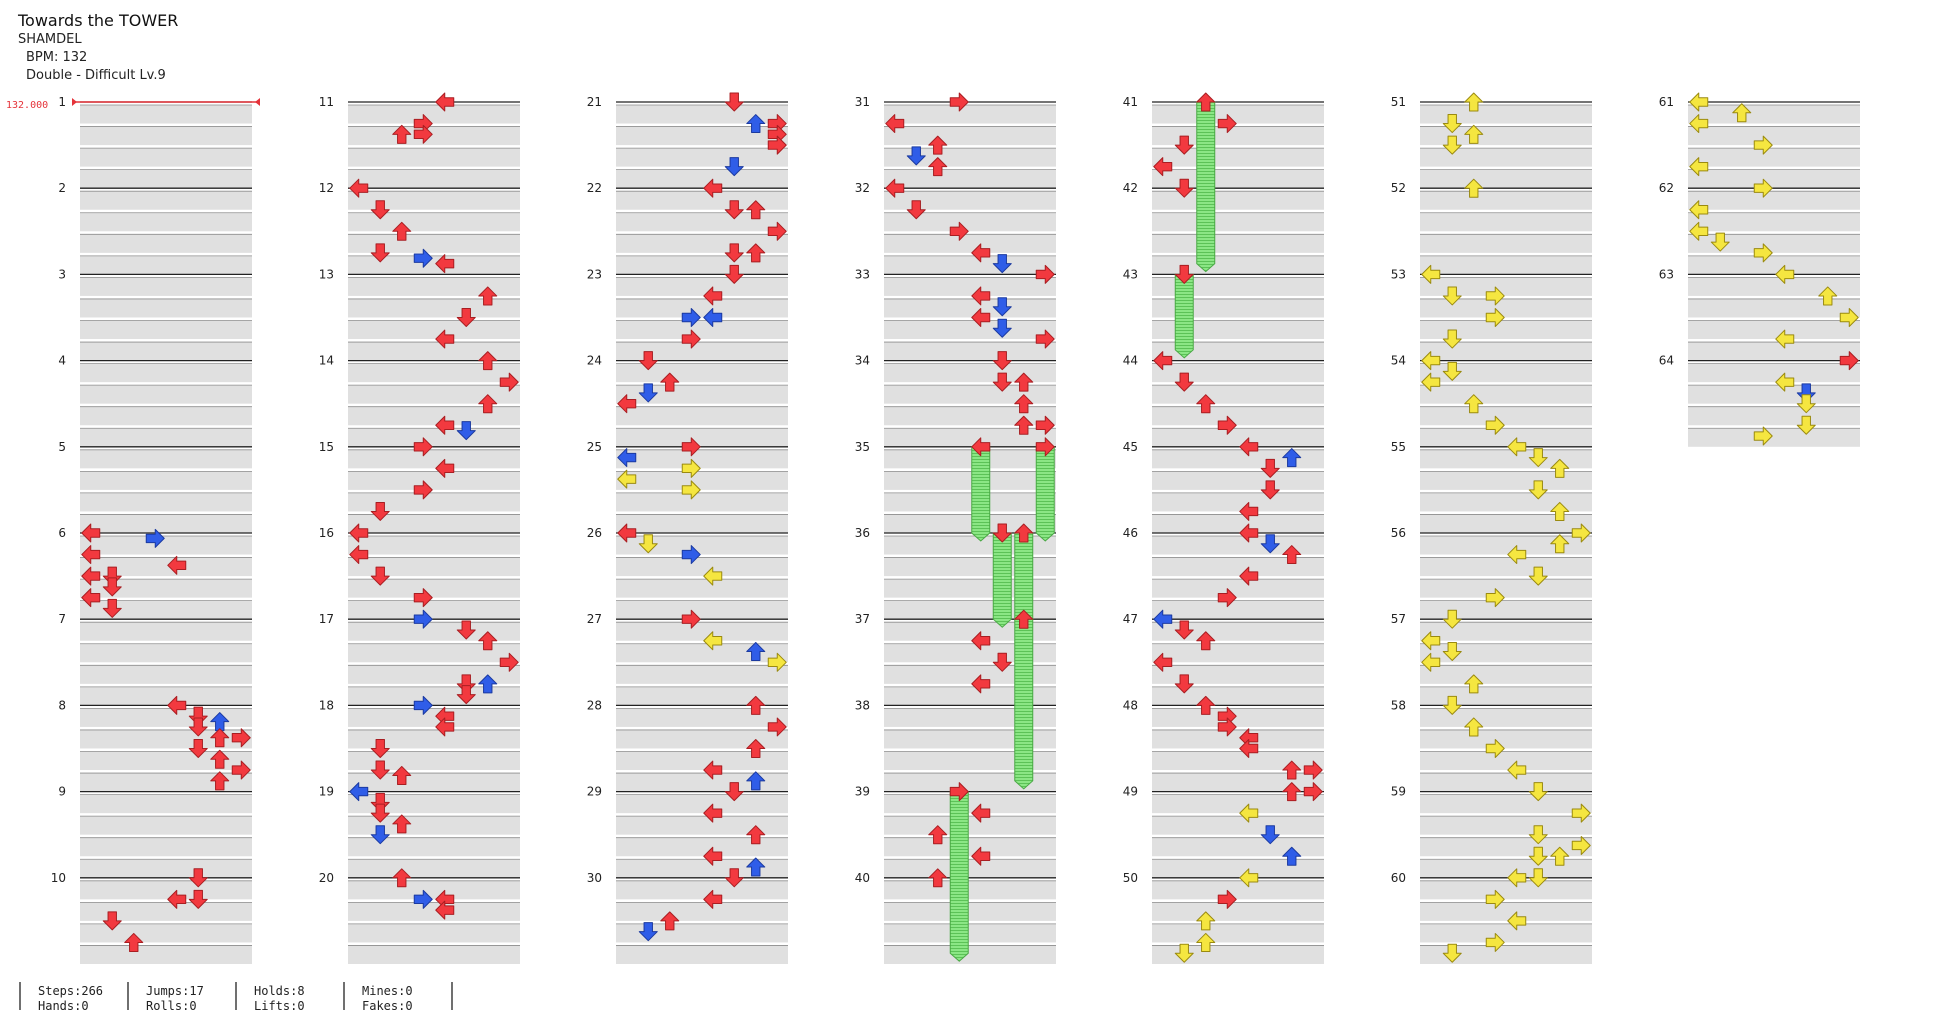 Image resolution: width=1960 pixels, height=1024 pixels. Describe the element at coordinates (1045, 494) in the screenshot. I see `hold-bar-icon` at that location.